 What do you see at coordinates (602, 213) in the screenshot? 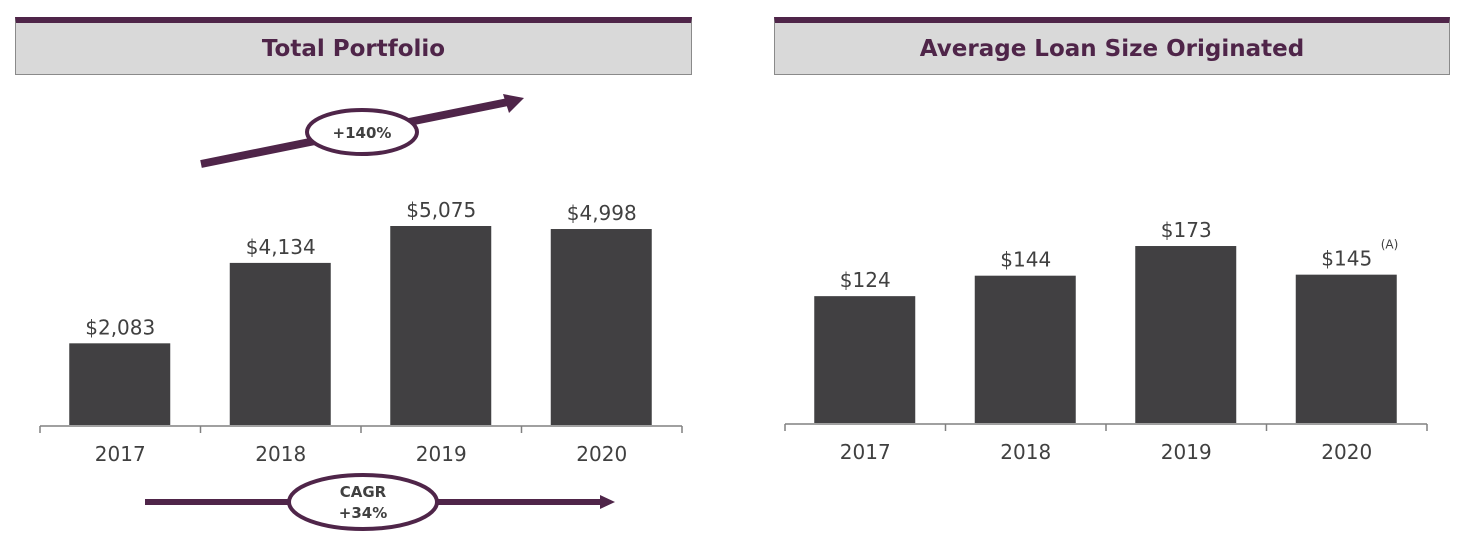
I see `data-label: $4,998` at bounding box center [602, 213].